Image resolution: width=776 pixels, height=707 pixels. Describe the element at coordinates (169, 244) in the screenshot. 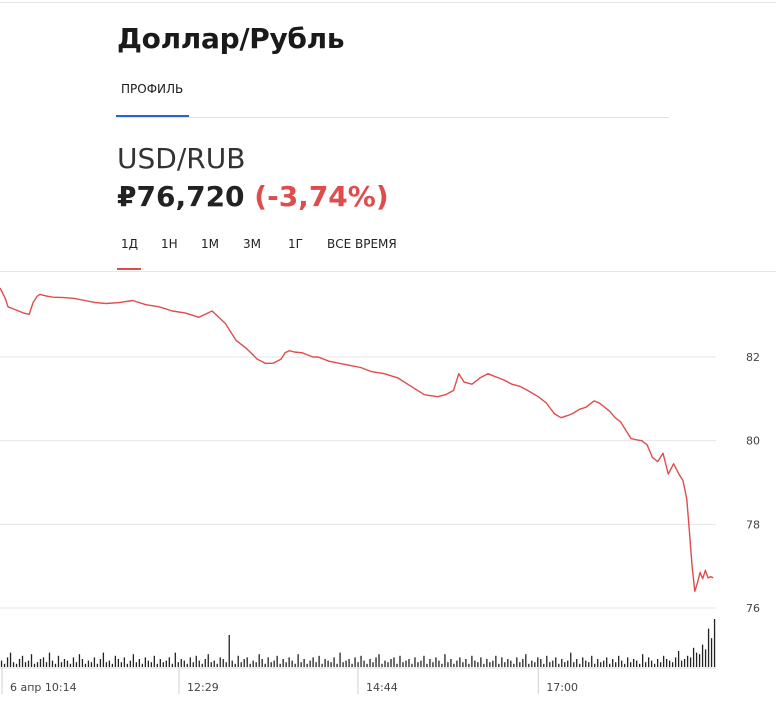

I see `range-1w: 1Н` at that location.